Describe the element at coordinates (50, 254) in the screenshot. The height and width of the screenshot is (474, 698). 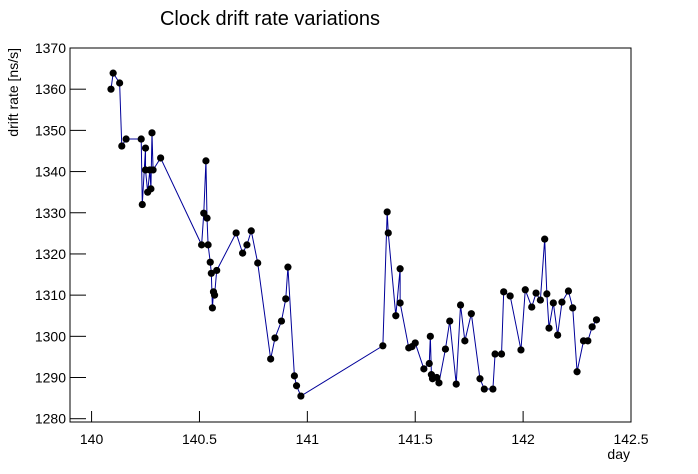
I see `y-tick-label: 1320` at that location.